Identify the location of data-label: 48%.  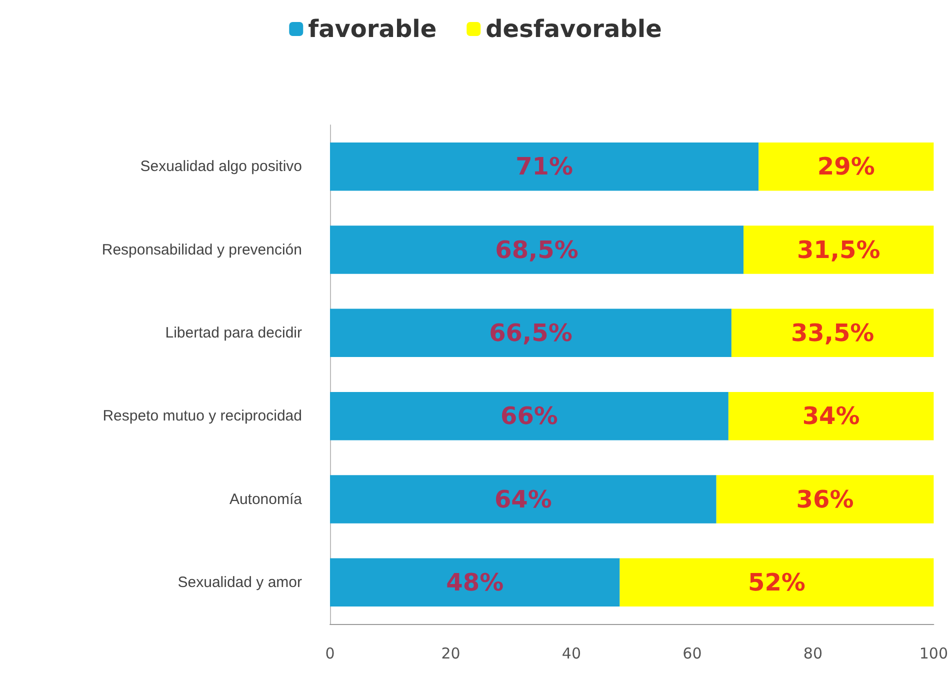
(475, 582).